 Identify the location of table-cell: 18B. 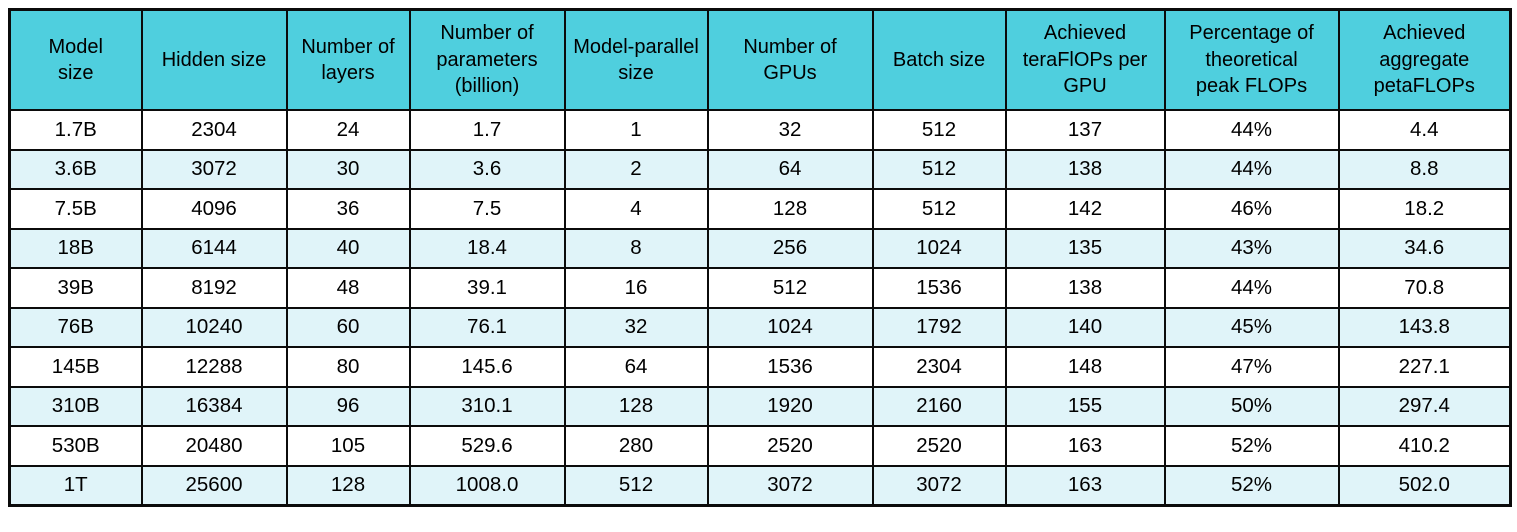
(75, 248).